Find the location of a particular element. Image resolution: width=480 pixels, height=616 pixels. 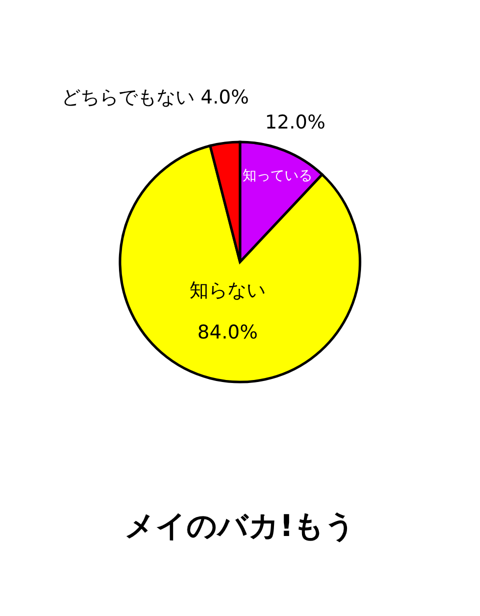

slice-label: どちらでもない 4.0% is located at coordinates (155, 97).